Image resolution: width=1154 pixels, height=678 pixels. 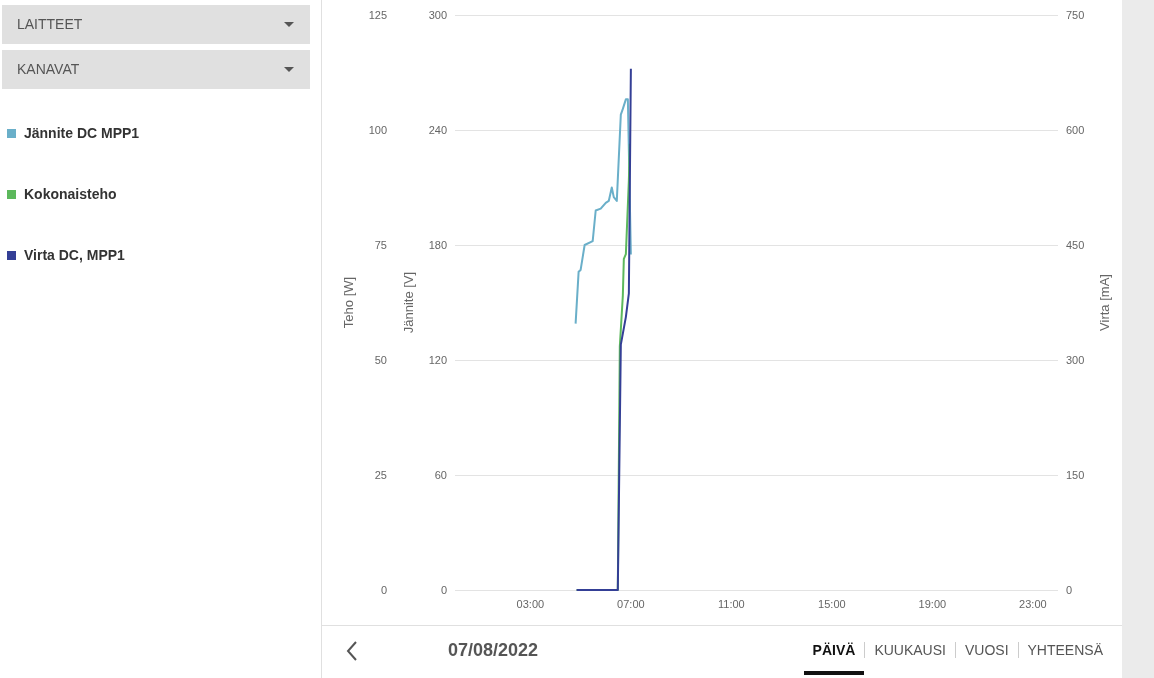 I want to click on text: LAITTEET, so click(x=50, y=24).